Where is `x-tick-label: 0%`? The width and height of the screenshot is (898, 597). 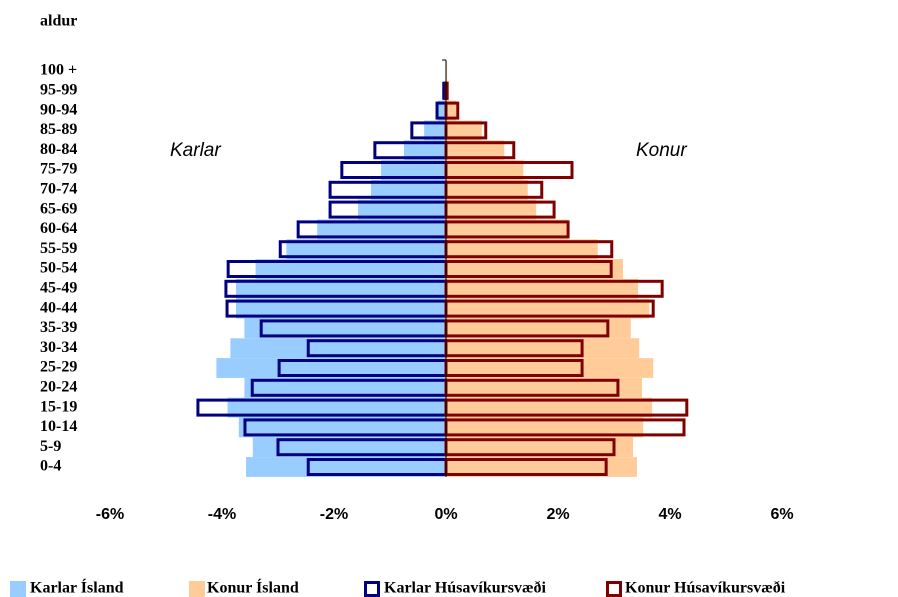
x-tick-label: 0% is located at coordinates (445, 514).